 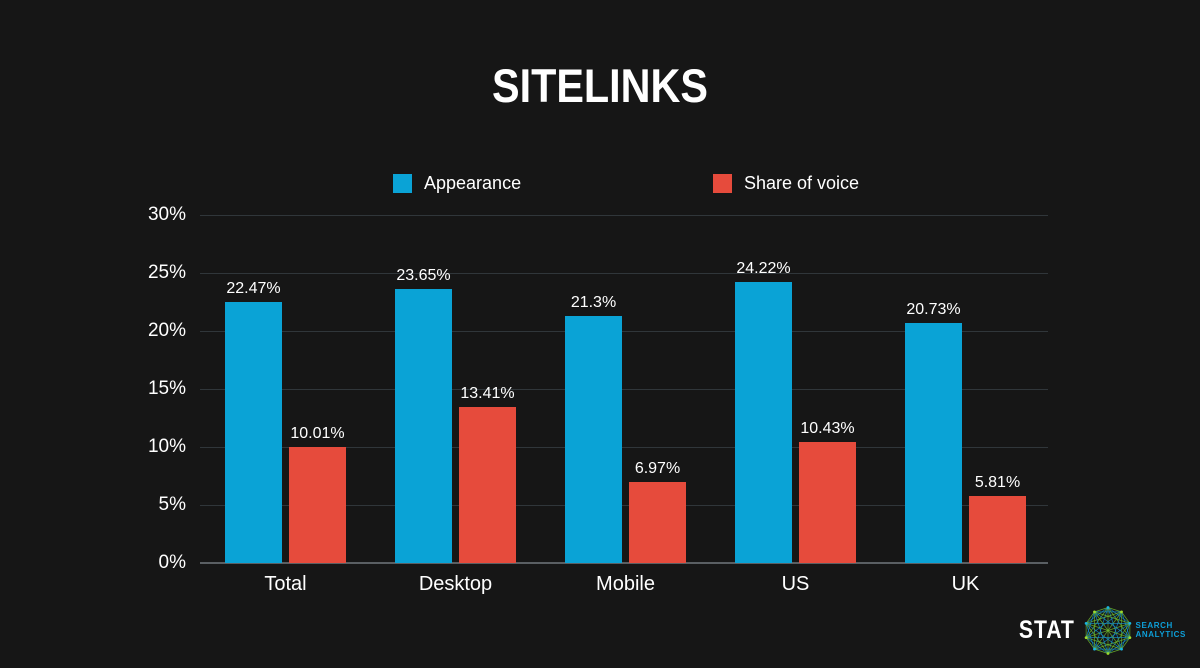 I want to click on legend-item-share-of-voice: Share of voice, so click(x=786, y=183).